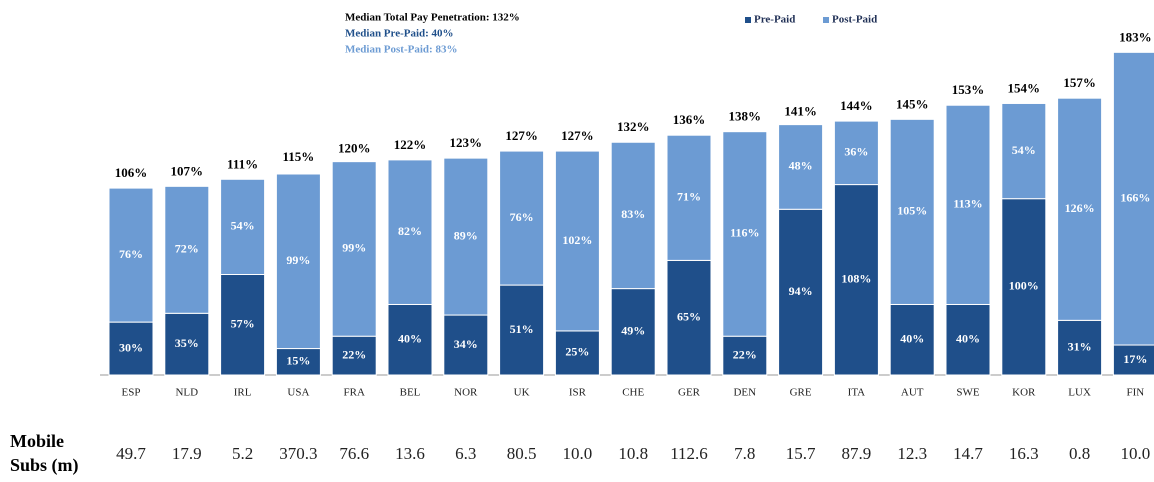 The width and height of the screenshot is (1154, 482). Describe the element at coordinates (298, 393) in the screenshot. I see `x-tick-label: USA` at that location.